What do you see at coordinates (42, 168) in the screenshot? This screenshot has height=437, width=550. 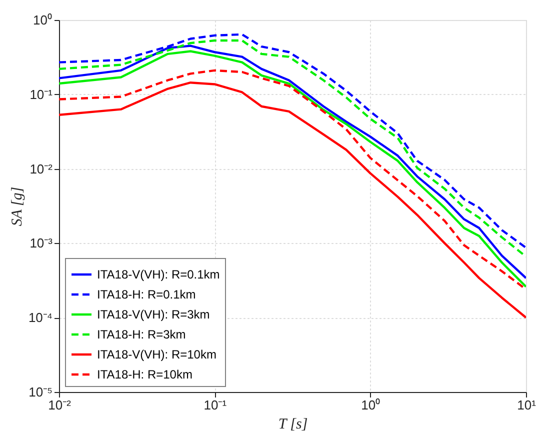 I see `y-tick-label: 10⁻²` at bounding box center [42, 168].